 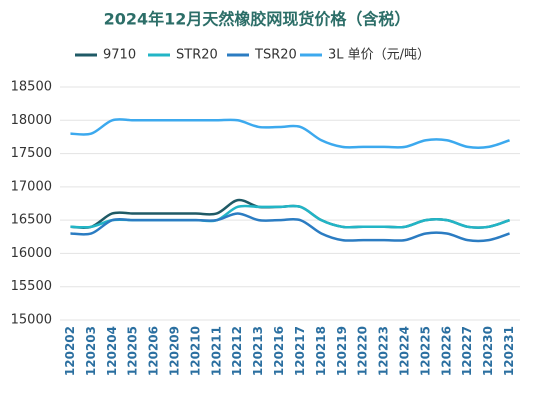 I want to click on chart-title: 2024年12月天然橡胶网现货价格（含税）, so click(x=257, y=19).